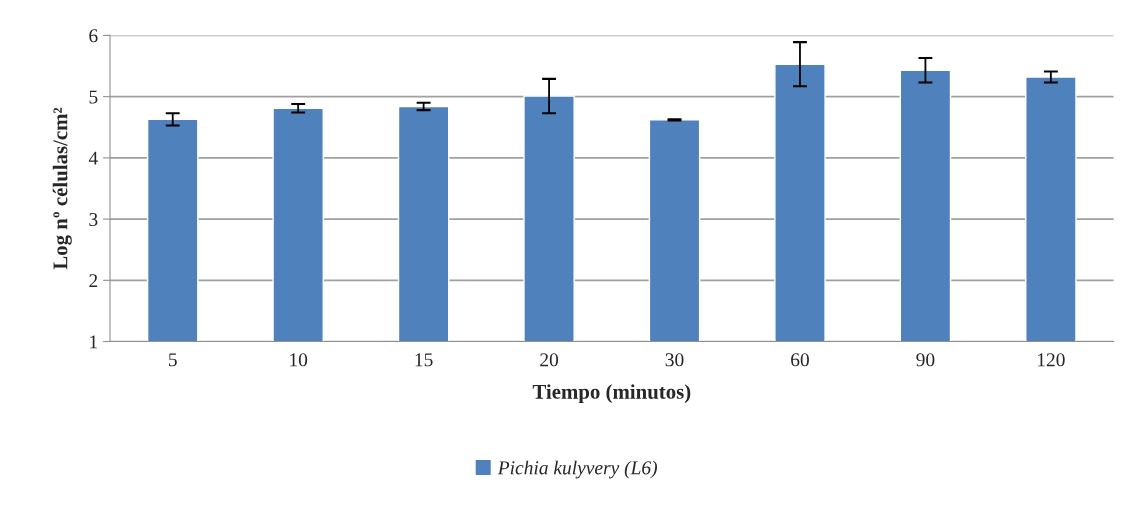 This screenshot has width=1134, height=506. What do you see at coordinates (424, 360) in the screenshot?
I see `x-tick-label: 15` at bounding box center [424, 360].